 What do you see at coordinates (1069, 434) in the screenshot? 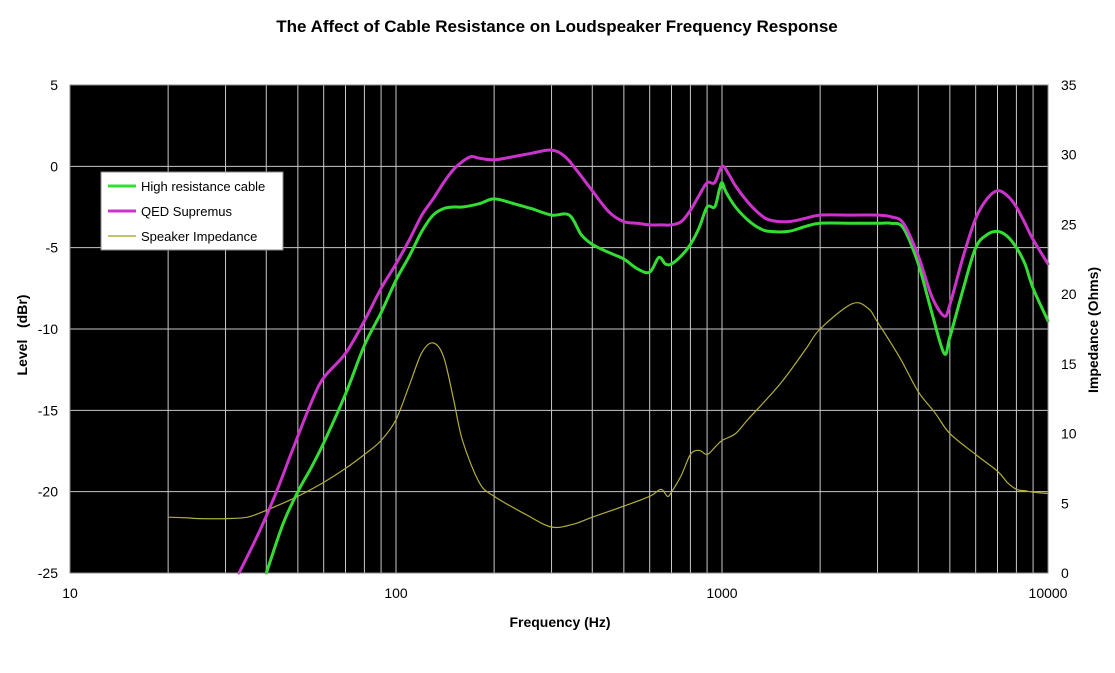
I see `y2-tick-label: 10` at bounding box center [1069, 434].